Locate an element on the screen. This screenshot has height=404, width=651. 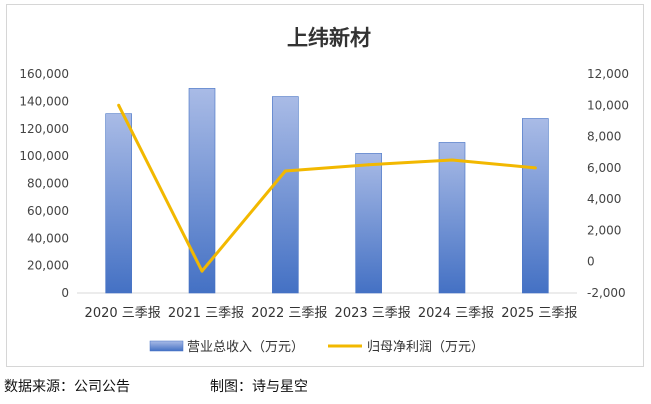
footer-author: 制图：诗与星空 is located at coordinates (259, 387).